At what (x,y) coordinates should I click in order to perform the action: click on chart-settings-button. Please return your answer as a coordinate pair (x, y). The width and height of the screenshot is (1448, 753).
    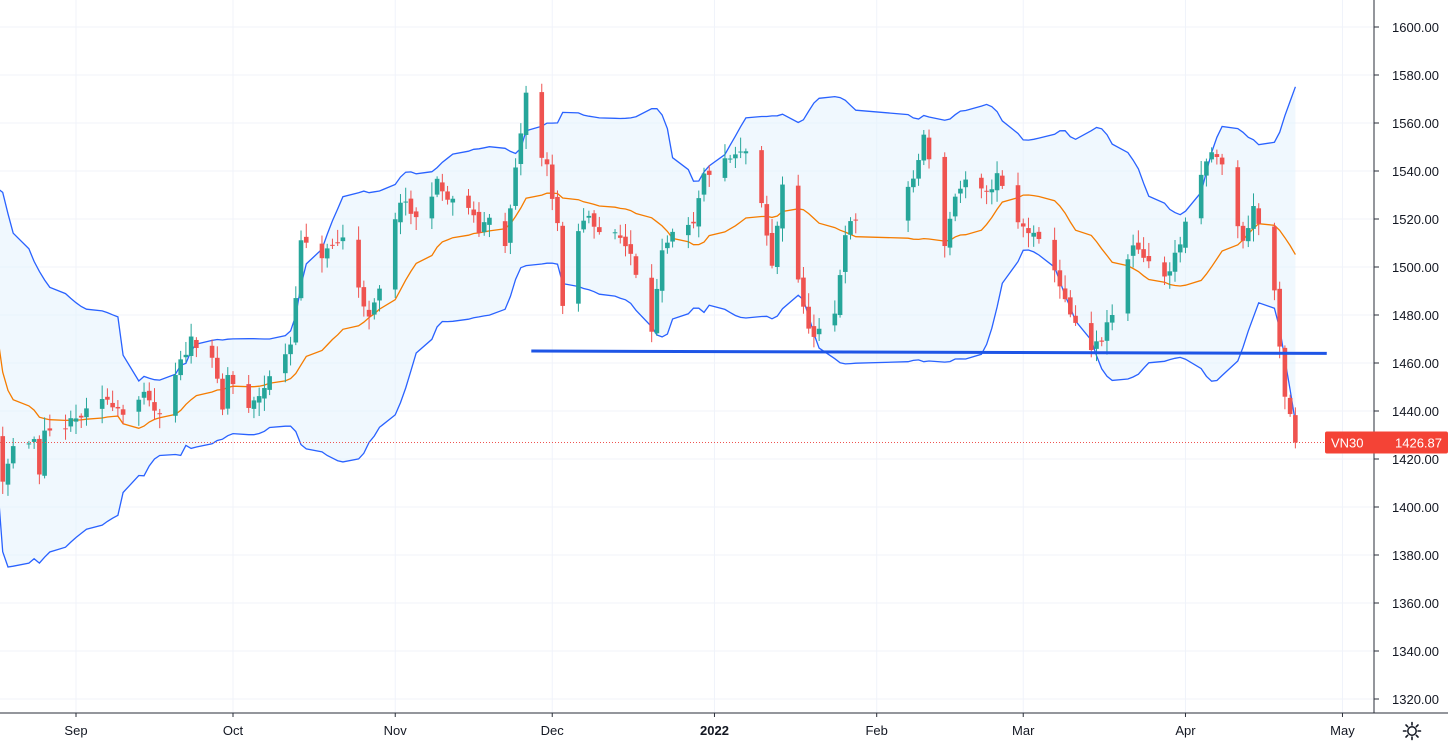
    Looking at the image, I should click on (1412, 731).